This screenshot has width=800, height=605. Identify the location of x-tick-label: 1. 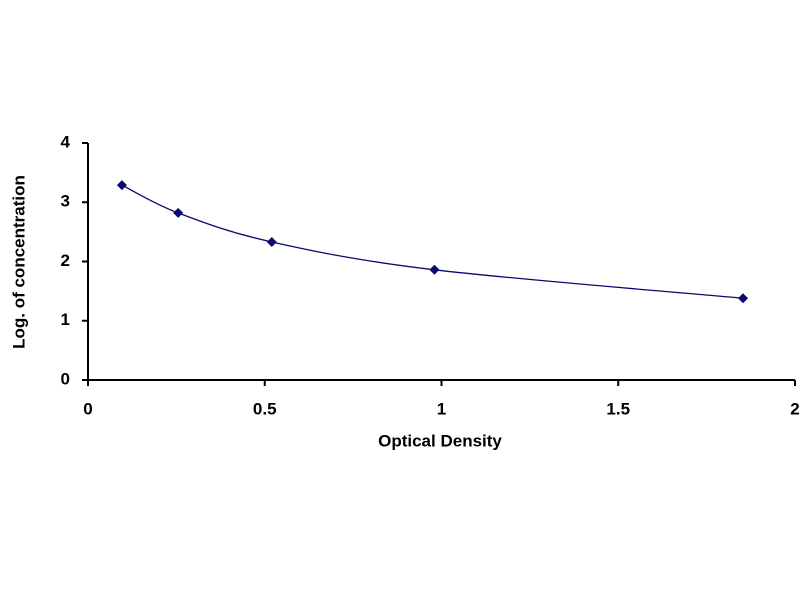
(441, 408).